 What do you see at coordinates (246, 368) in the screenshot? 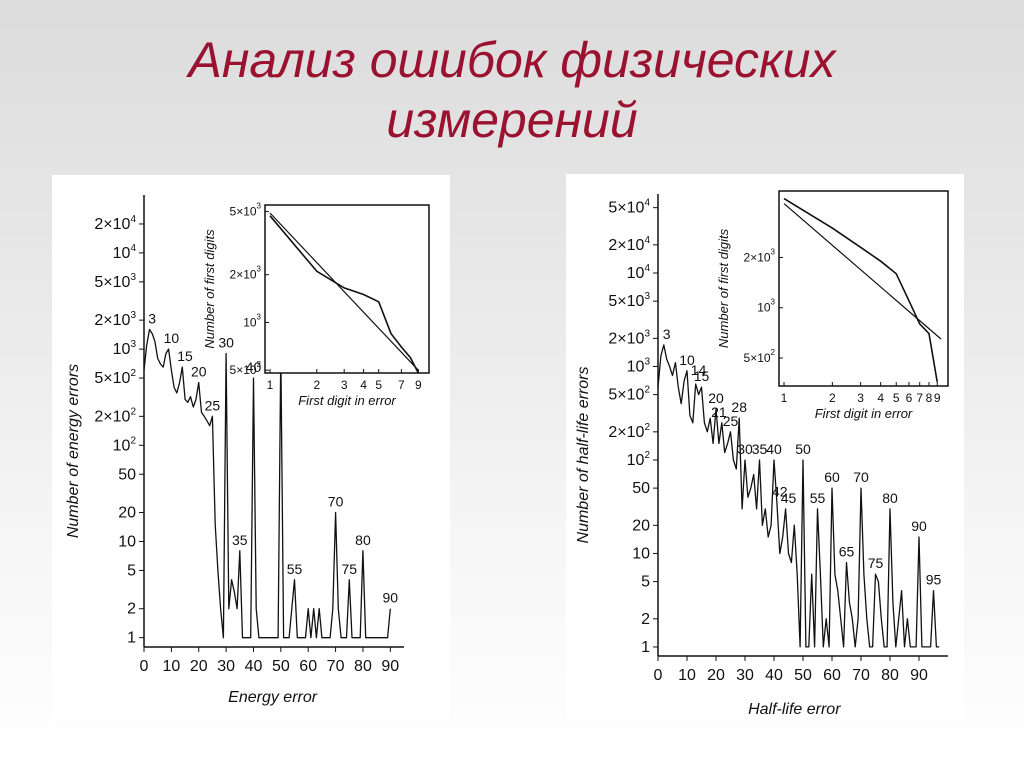
I see `inset-y-tick-label: 5×10²` at bounding box center [246, 368].